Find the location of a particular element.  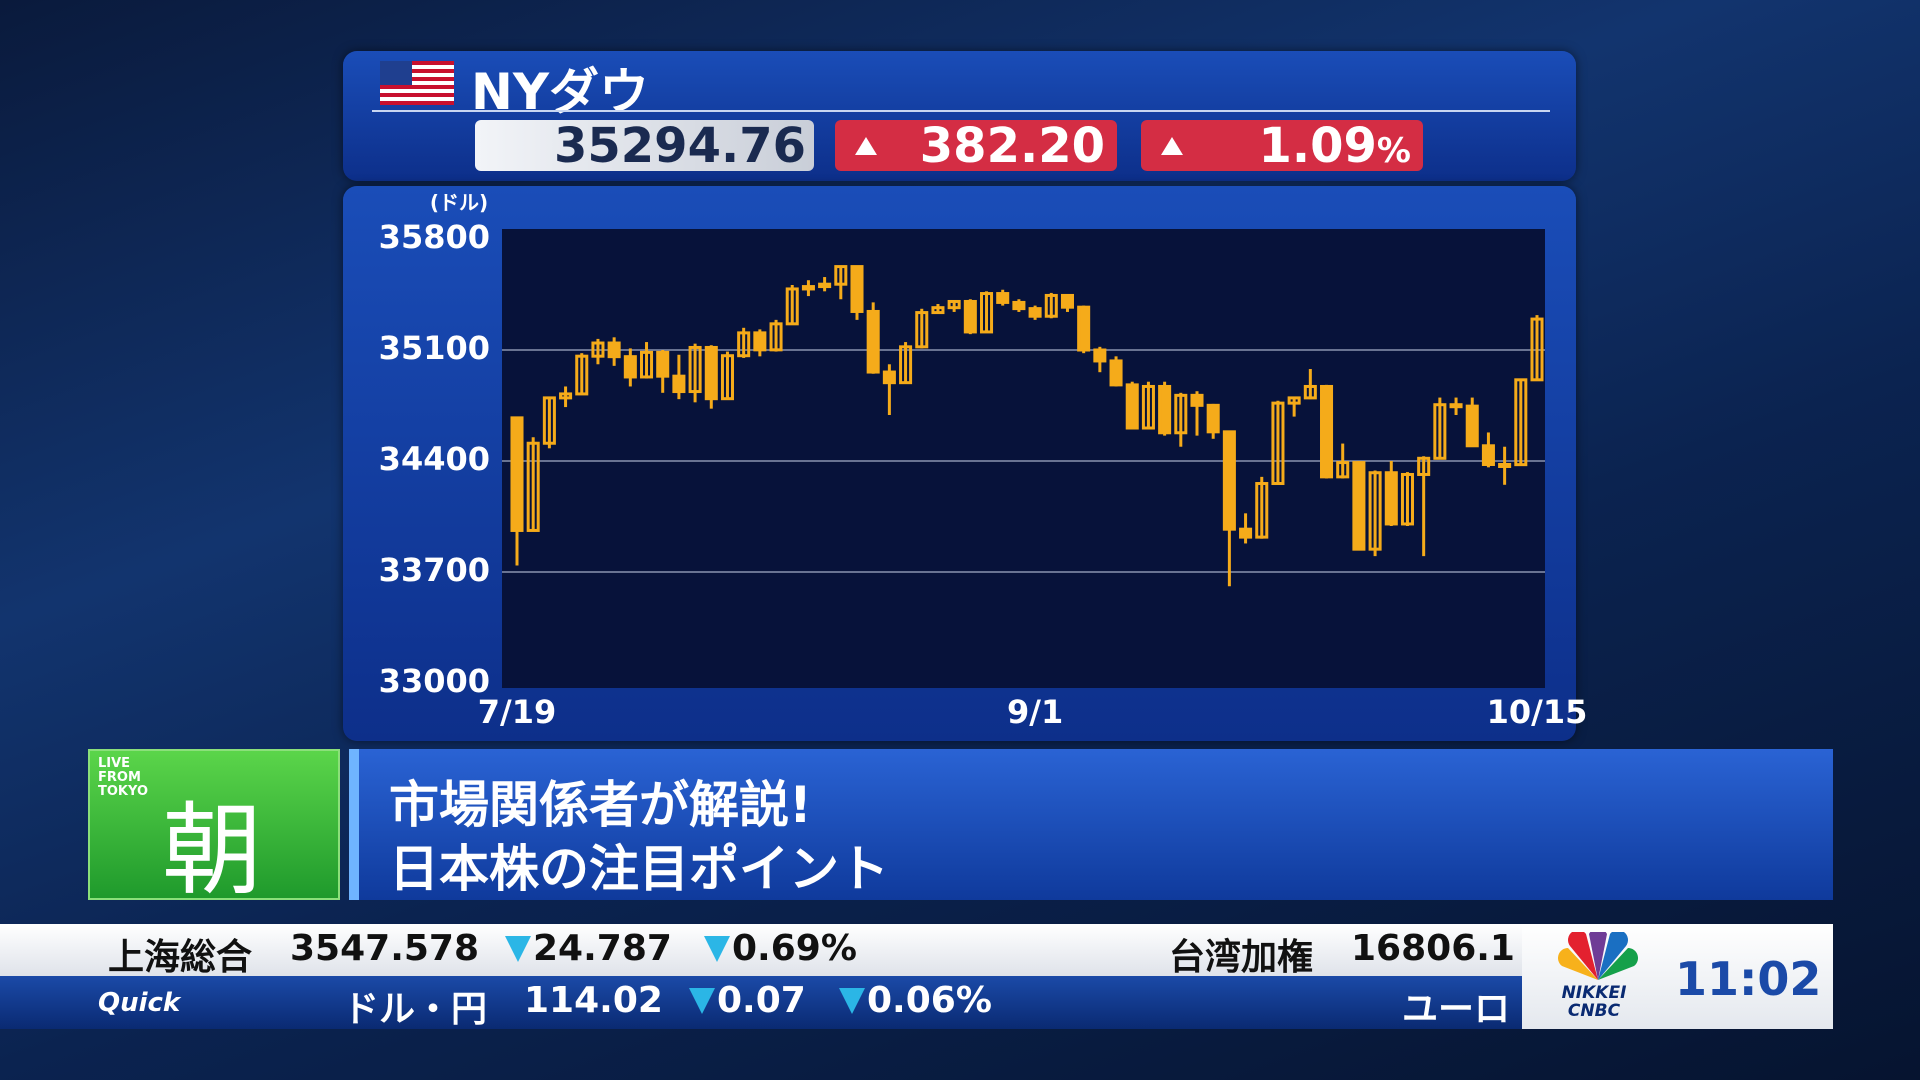

logo-text: NIKKEI CNBC is located at coordinates (1594, 1002).